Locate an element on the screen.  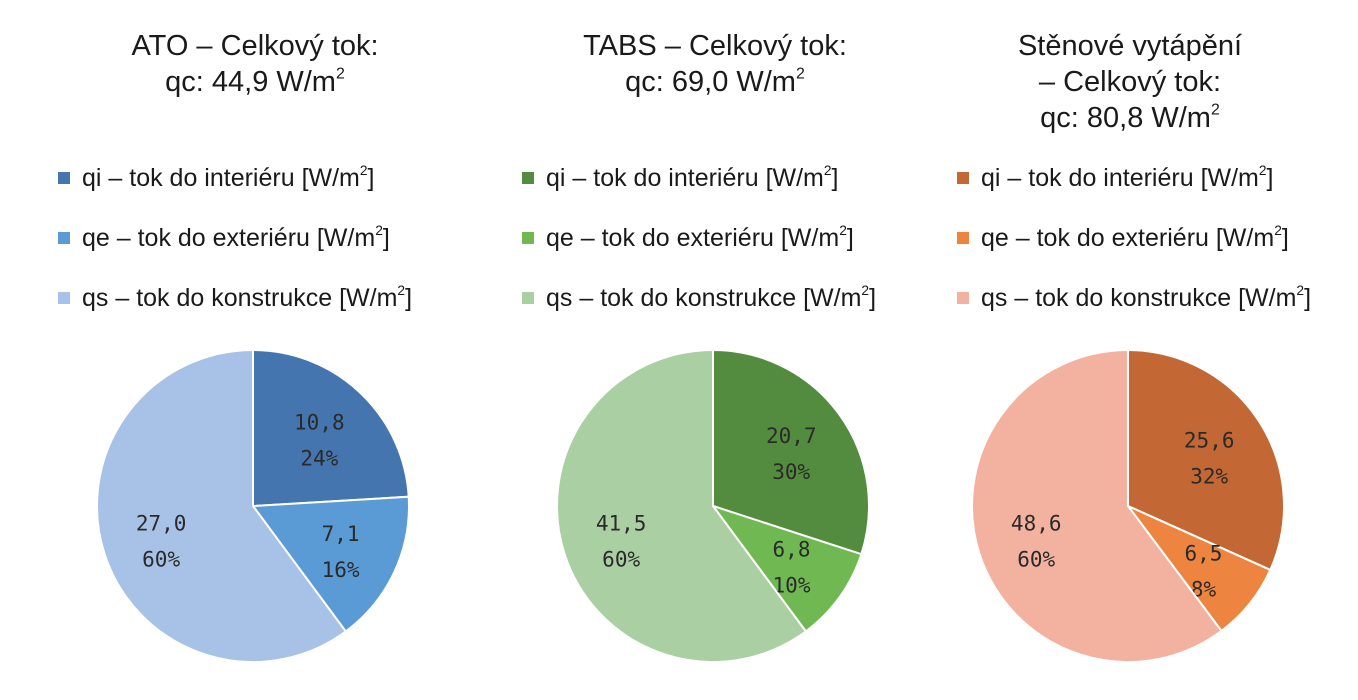
pie-chart-tabs: 20,730%6,810%41,560% is located at coordinates (713, 505).